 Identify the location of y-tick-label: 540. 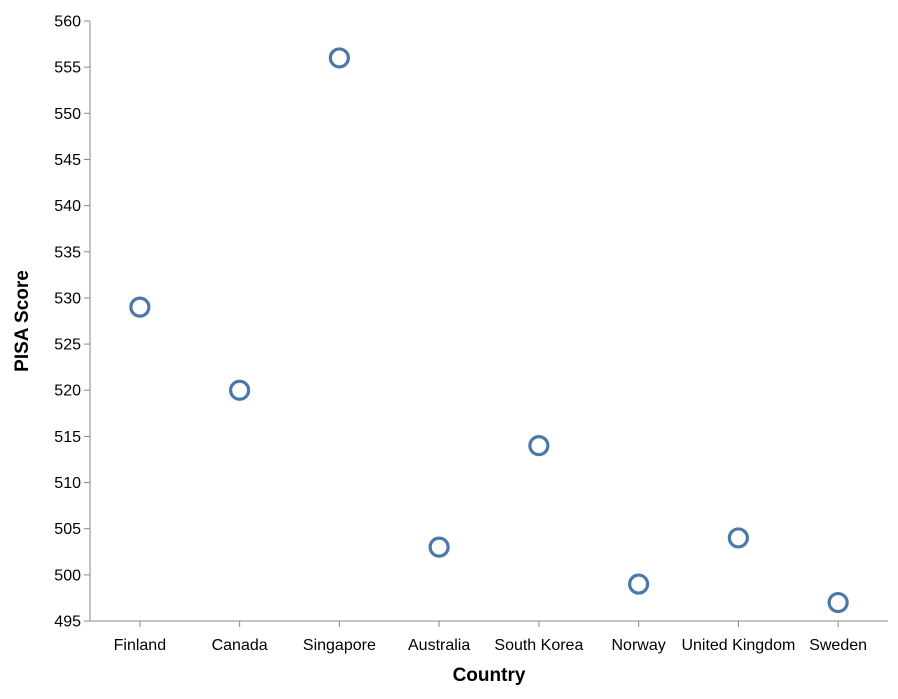
(67, 206).